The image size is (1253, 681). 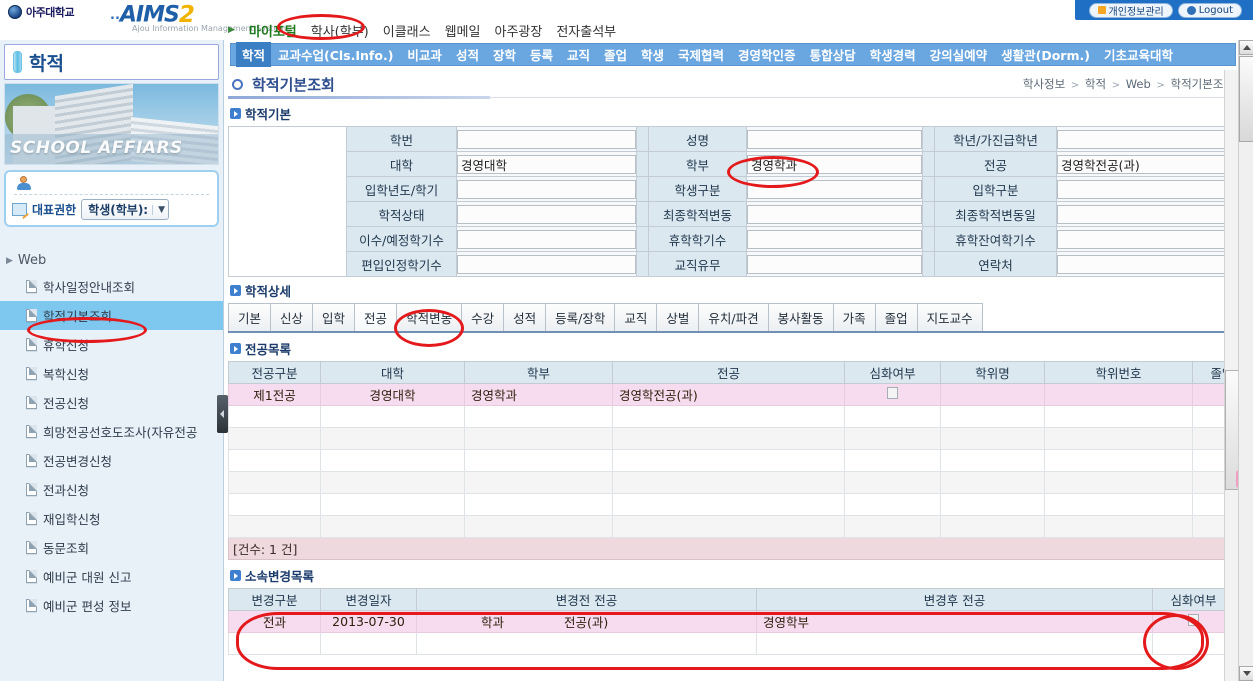 What do you see at coordinates (678, 317) in the screenshot?
I see `tab-rewards-penalties: 상벌` at bounding box center [678, 317].